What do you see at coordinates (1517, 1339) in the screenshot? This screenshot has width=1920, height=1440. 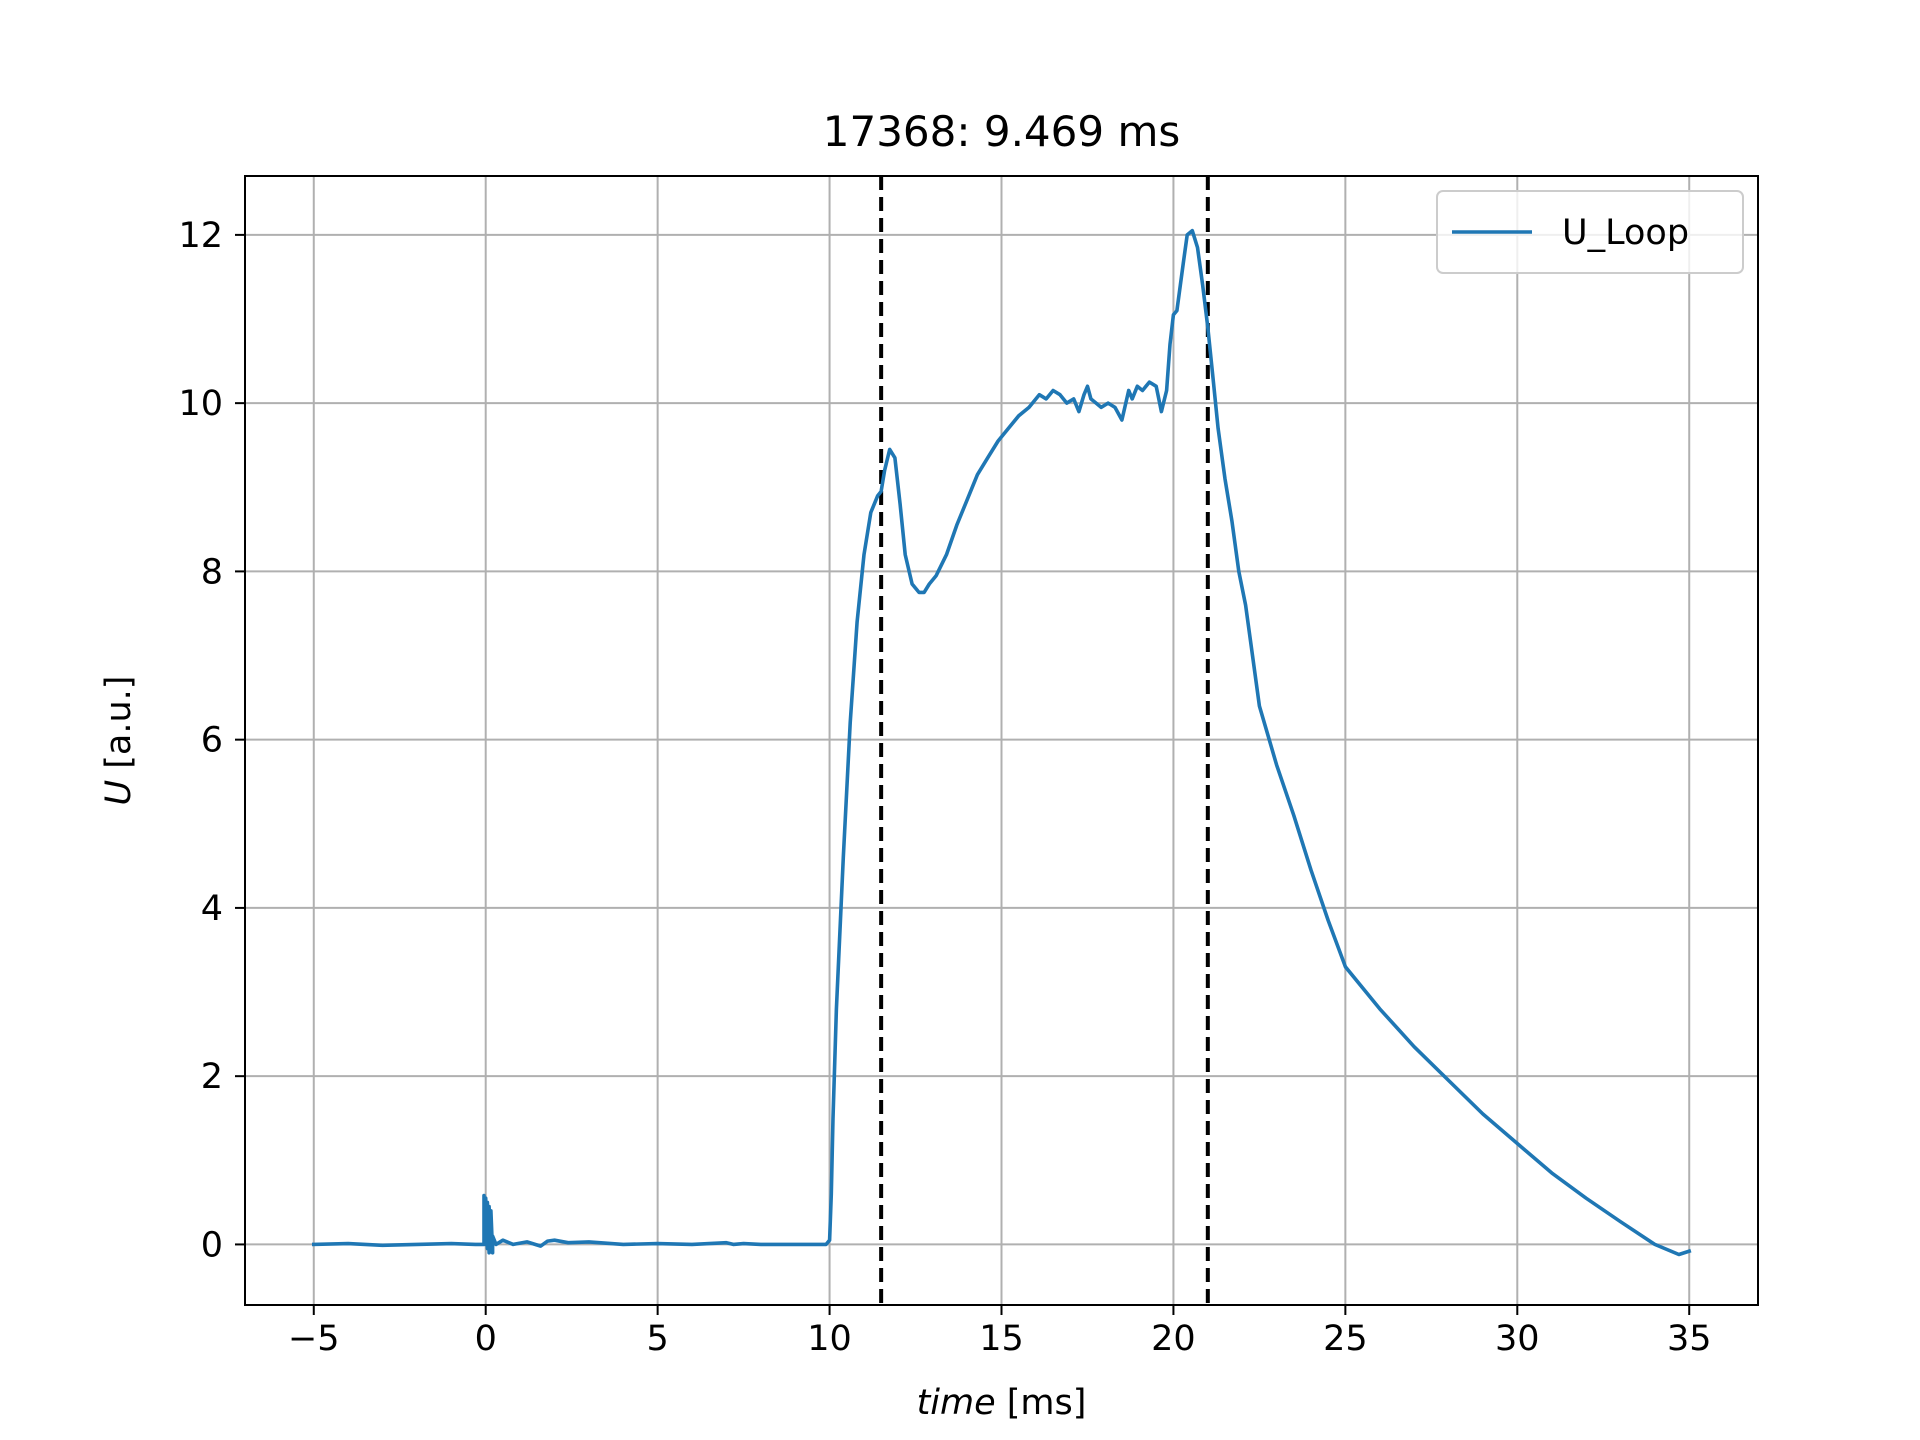 I see `x-tick-label: 30` at bounding box center [1517, 1339].